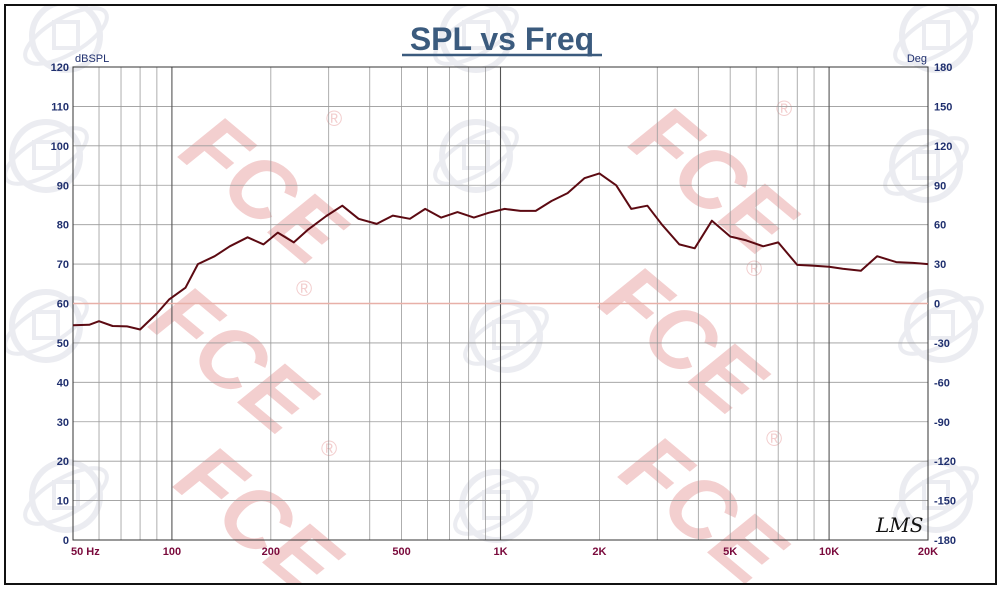  I want to click on y2-tick-label: 90, so click(940, 186).